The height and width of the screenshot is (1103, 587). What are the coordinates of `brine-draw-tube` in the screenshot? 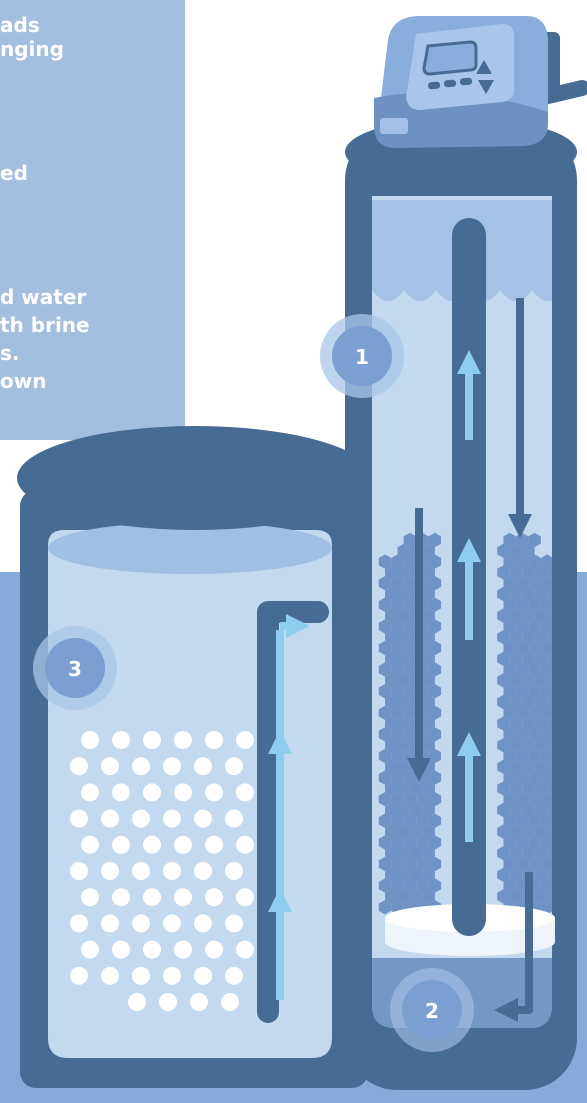 It's located at (293, 812).